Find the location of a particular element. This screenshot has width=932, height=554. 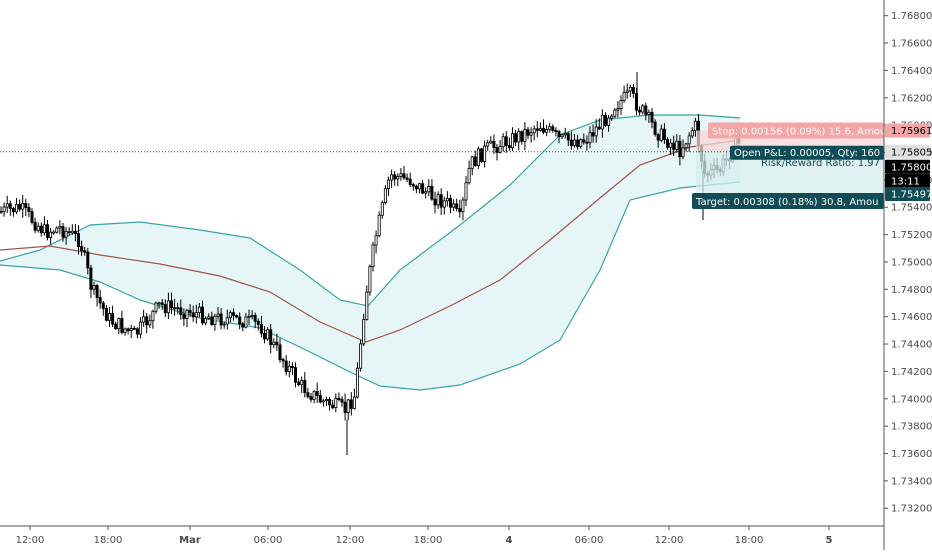

entry-price-tag: 1.75805 is located at coordinates (908, 151).